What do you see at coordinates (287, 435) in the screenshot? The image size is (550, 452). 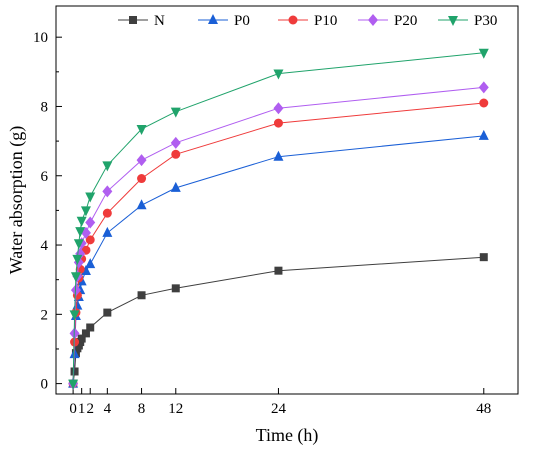 I see `x-axis-title: Time (h)` at bounding box center [287, 435].